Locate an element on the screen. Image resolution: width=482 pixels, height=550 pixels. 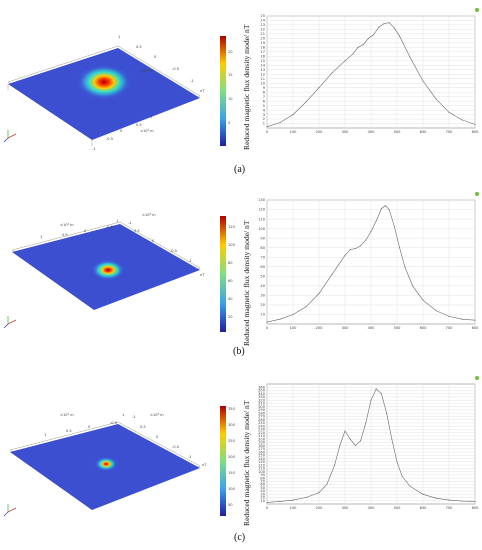
y-tick-label: 10 is located at coordinates (262, 83).